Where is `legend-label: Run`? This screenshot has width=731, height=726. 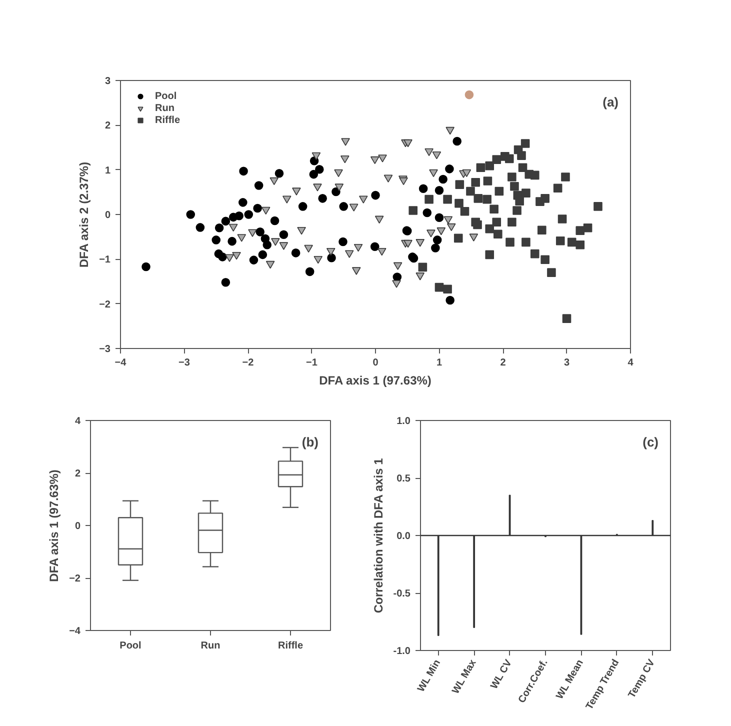 legend-label: Run is located at coordinates (165, 108).